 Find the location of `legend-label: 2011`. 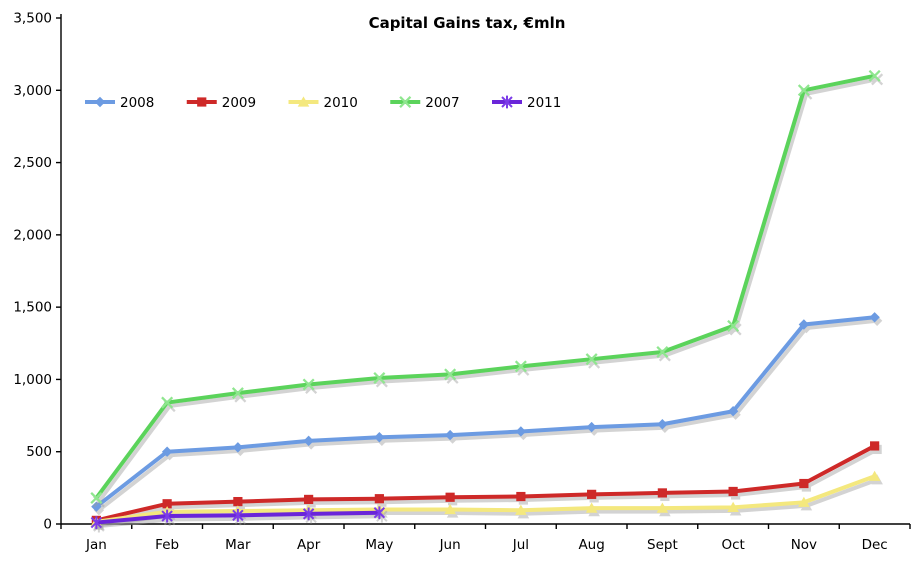

legend-label: 2011 is located at coordinates (544, 103).